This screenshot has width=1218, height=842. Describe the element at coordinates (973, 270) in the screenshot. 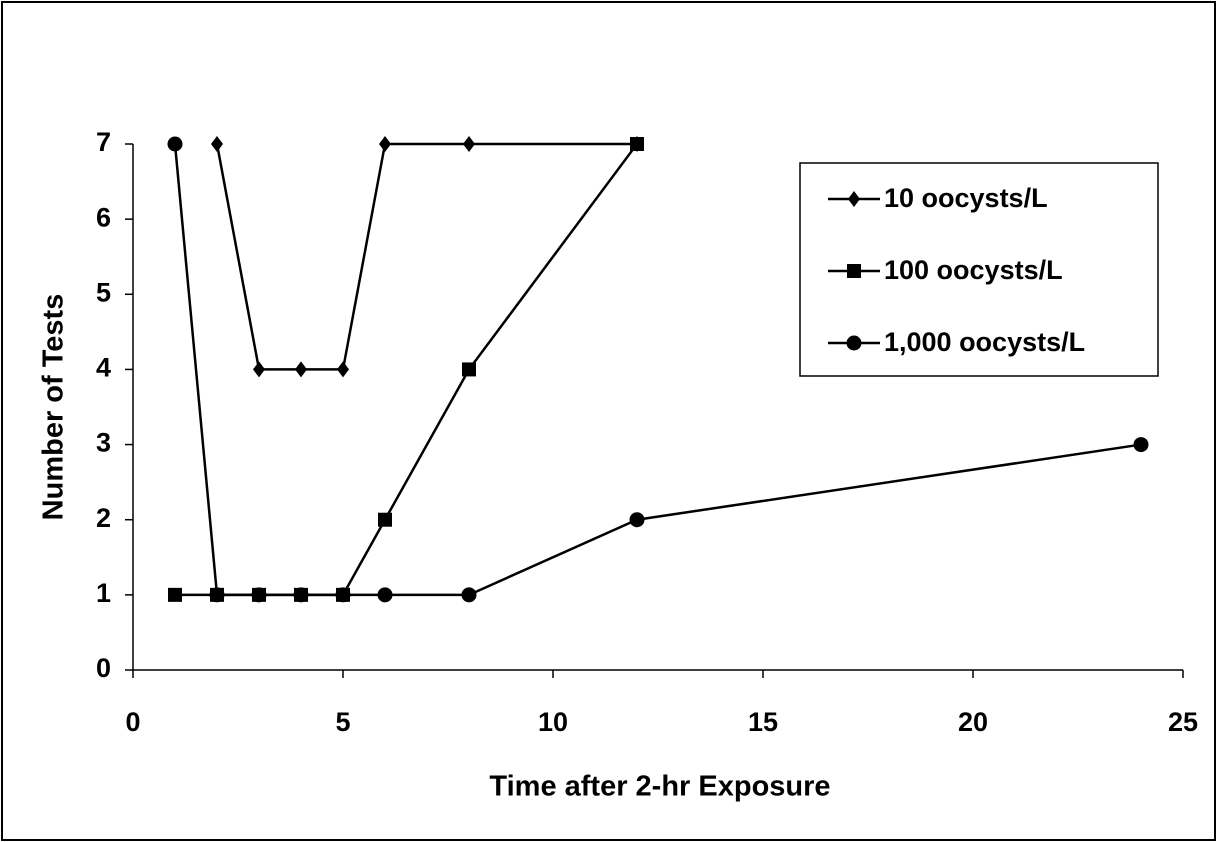

I see `legend-label: 100 oocysts/L` at that location.